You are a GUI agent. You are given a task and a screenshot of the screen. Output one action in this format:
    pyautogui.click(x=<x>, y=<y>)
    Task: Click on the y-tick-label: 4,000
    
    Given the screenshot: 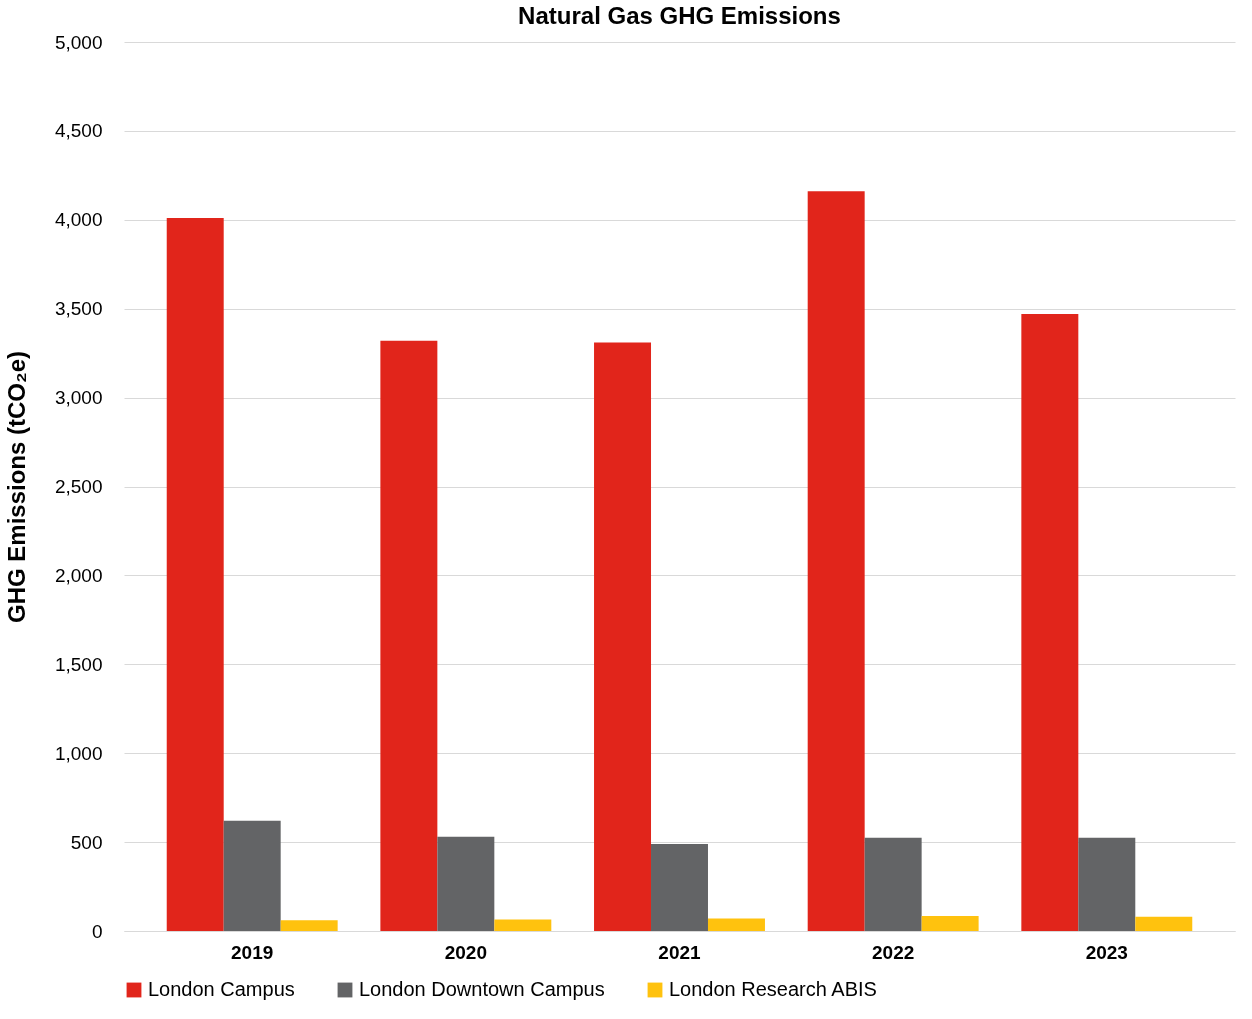 What is the action you would take?
    pyautogui.click(x=78, y=220)
    